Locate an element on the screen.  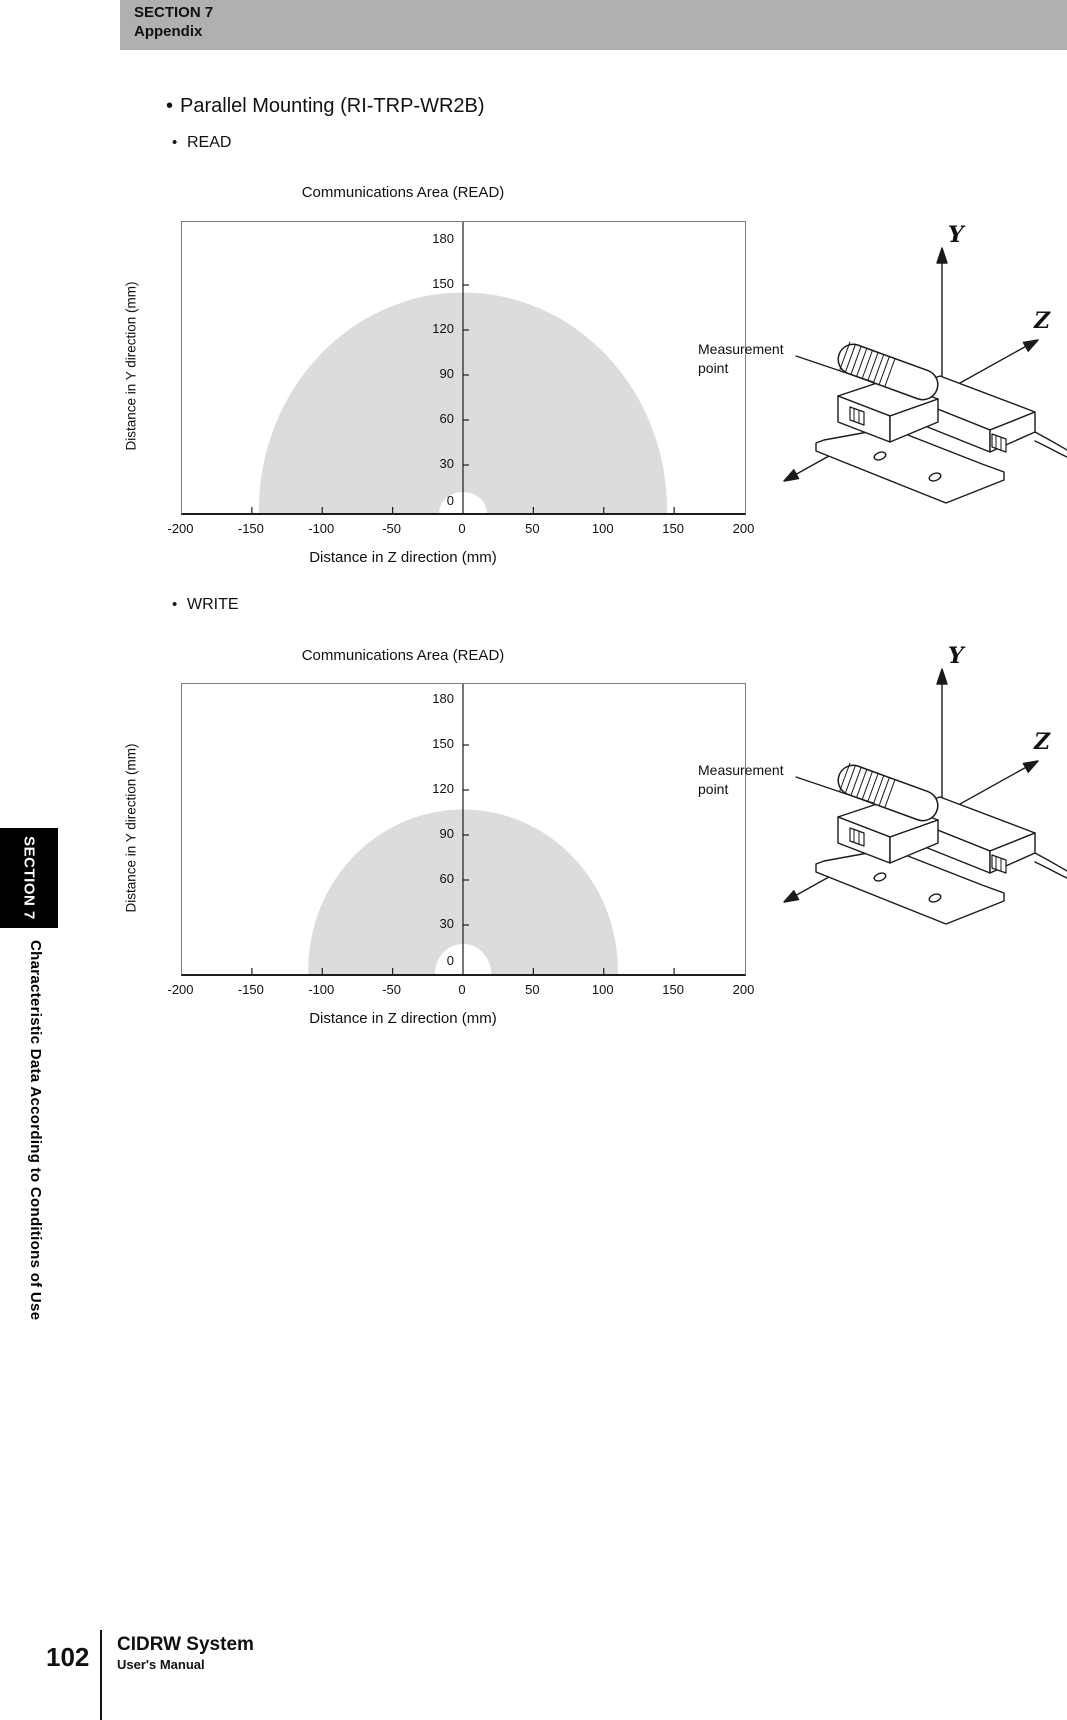
y-axis-label-write: Distance in Y direction (mm) is located at coordinates (131, 828).